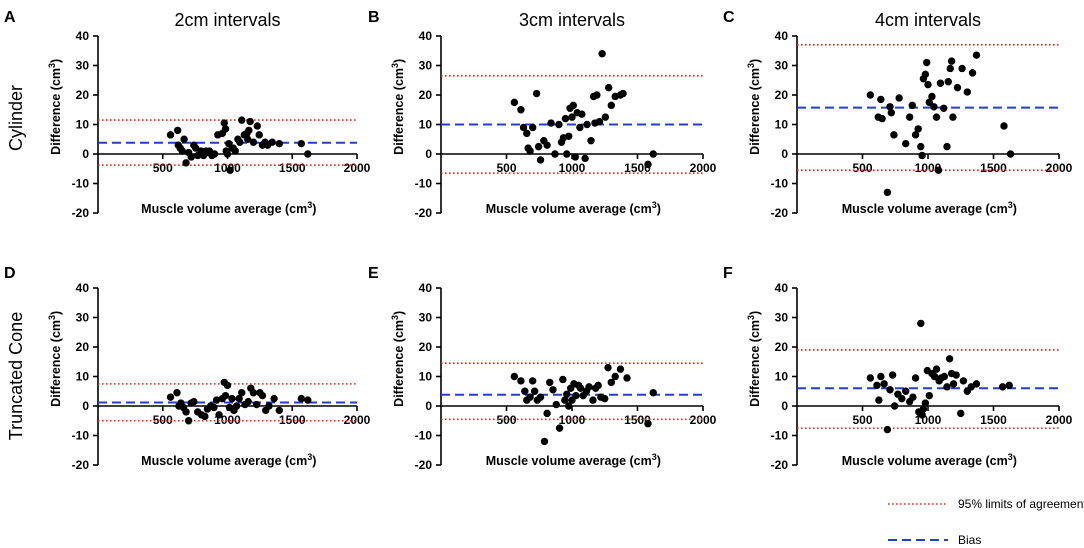 The height and width of the screenshot is (548, 1084). I want to click on x-tick-label: 1500, so click(292, 168).